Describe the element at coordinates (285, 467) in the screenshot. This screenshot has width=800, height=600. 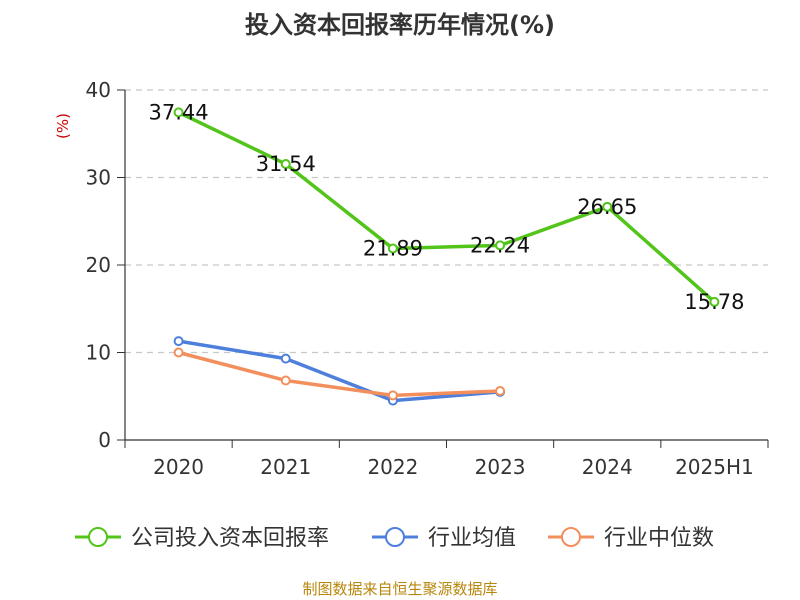
I see `x-tick-label: 2021` at that location.